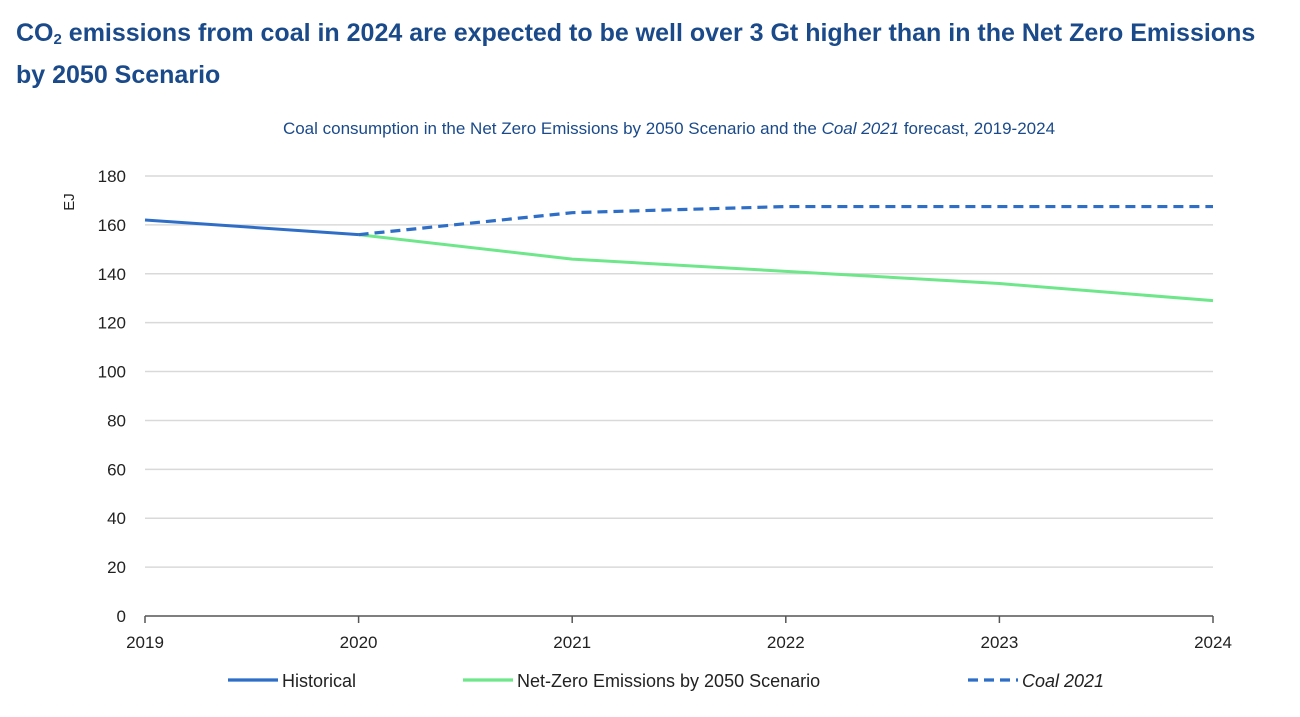  I want to click on headline-text-a: CO, so click(35, 33).